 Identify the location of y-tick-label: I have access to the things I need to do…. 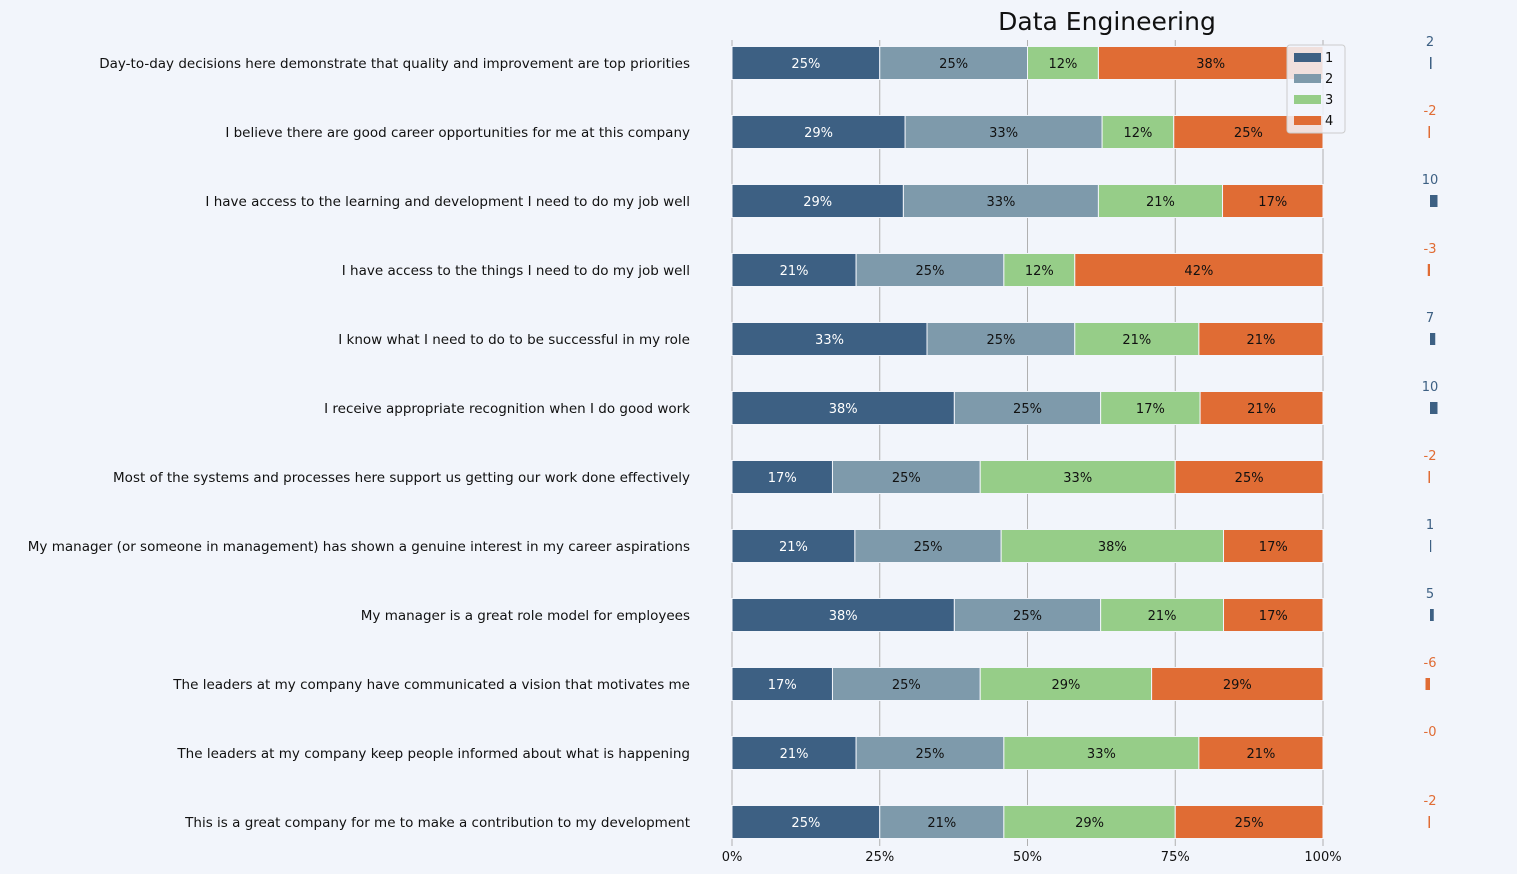
(516, 271).